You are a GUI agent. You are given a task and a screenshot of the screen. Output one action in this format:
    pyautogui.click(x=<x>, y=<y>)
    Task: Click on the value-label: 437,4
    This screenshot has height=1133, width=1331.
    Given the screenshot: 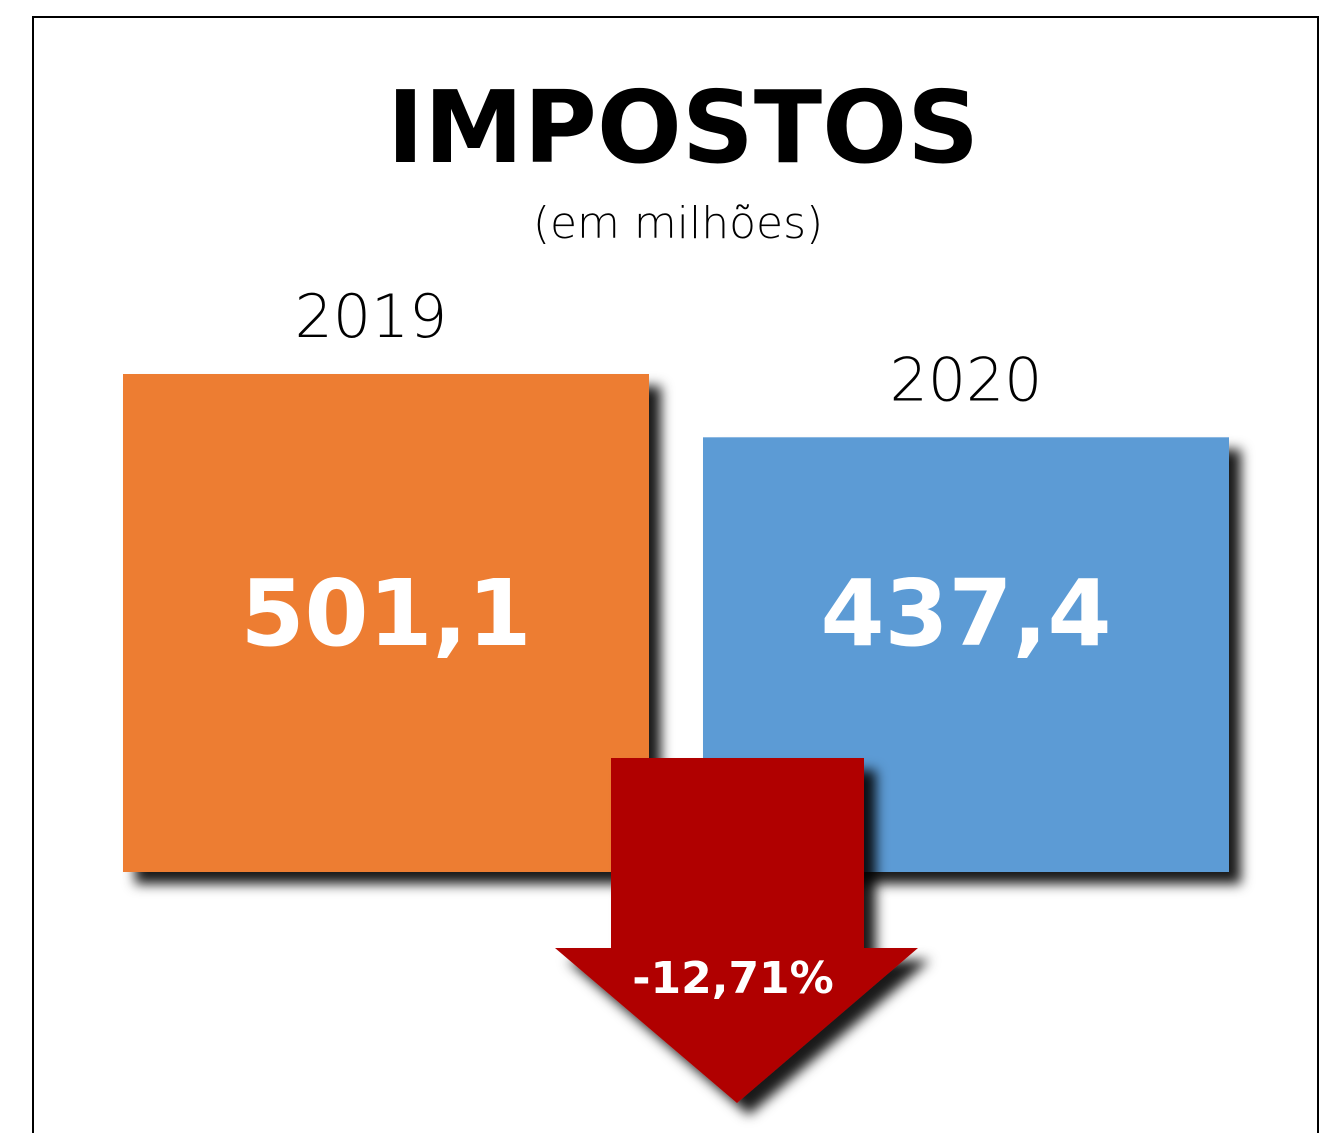 What is the action you would take?
    pyautogui.click(x=965, y=613)
    